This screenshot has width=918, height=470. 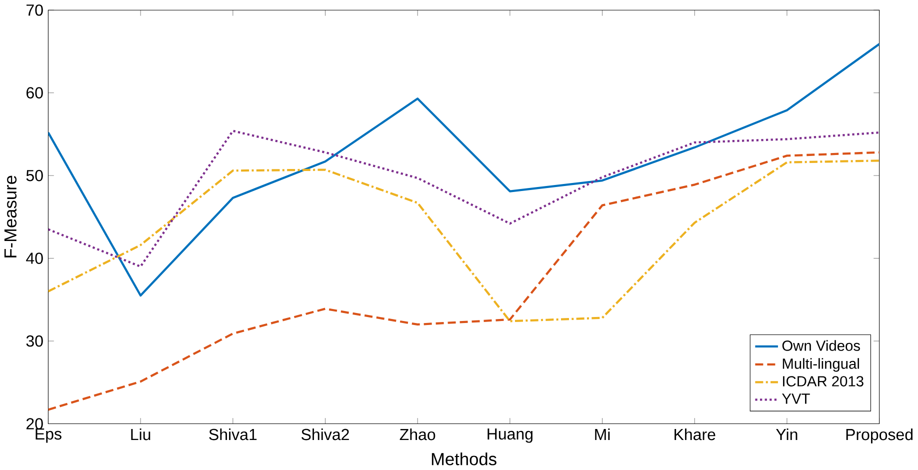 What do you see at coordinates (823, 381) in the screenshot?
I see `legend-label: ICDAR 2013` at bounding box center [823, 381].